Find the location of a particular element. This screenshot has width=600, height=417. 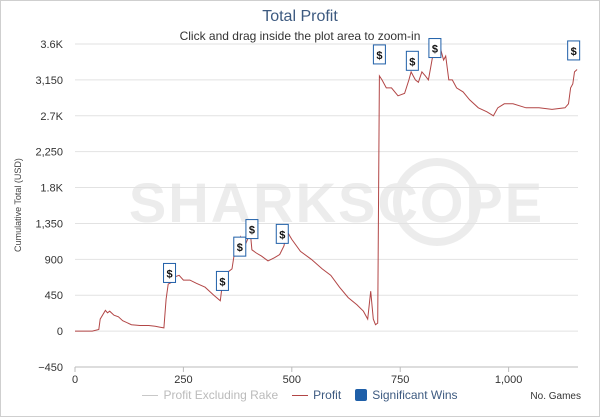

legend-item-profit: Profit is located at coordinates (316, 395).